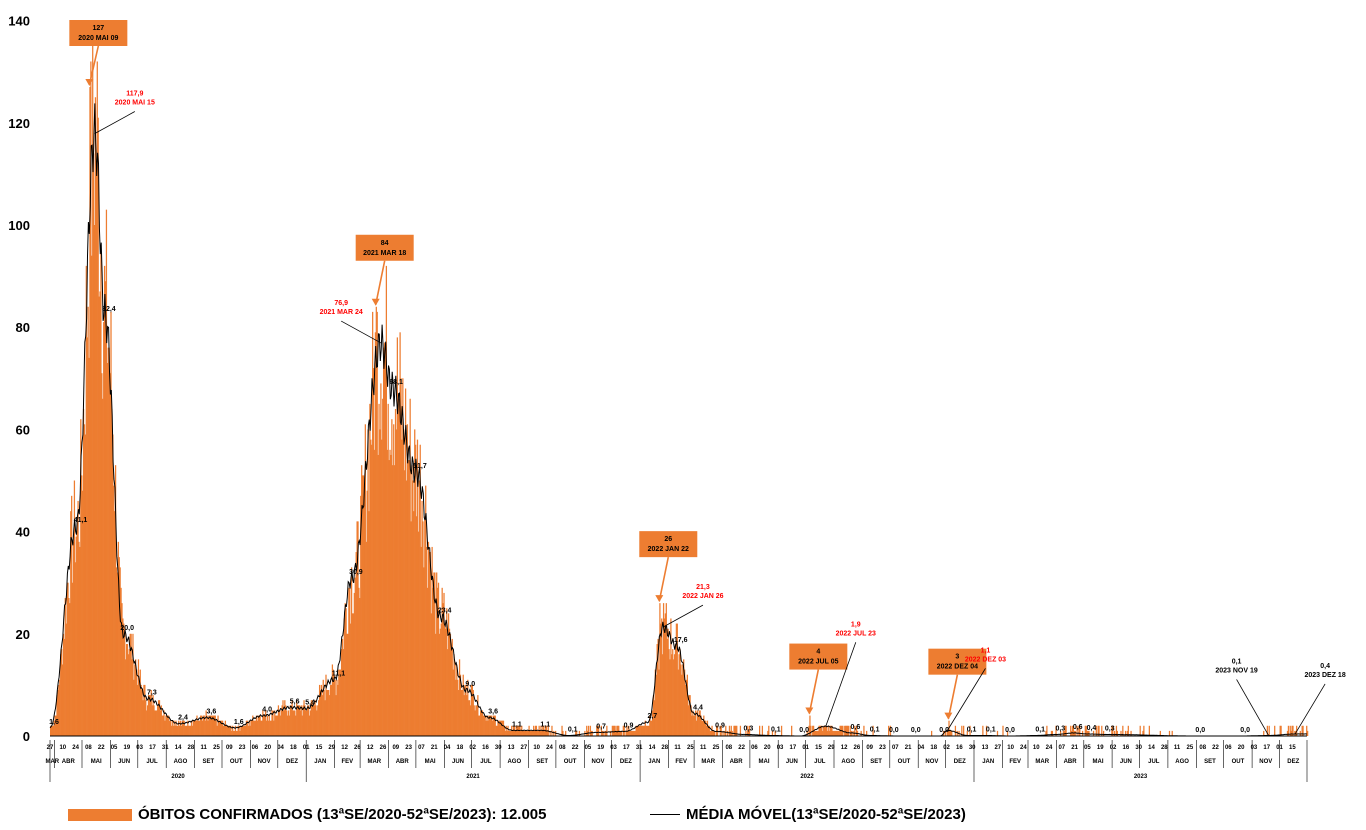 This screenshot has height=830, width=1366. What do you see at coordinates (542, 762) in the screenshot?
I see `x-month-label: SET` at bounding box center [542, 762].